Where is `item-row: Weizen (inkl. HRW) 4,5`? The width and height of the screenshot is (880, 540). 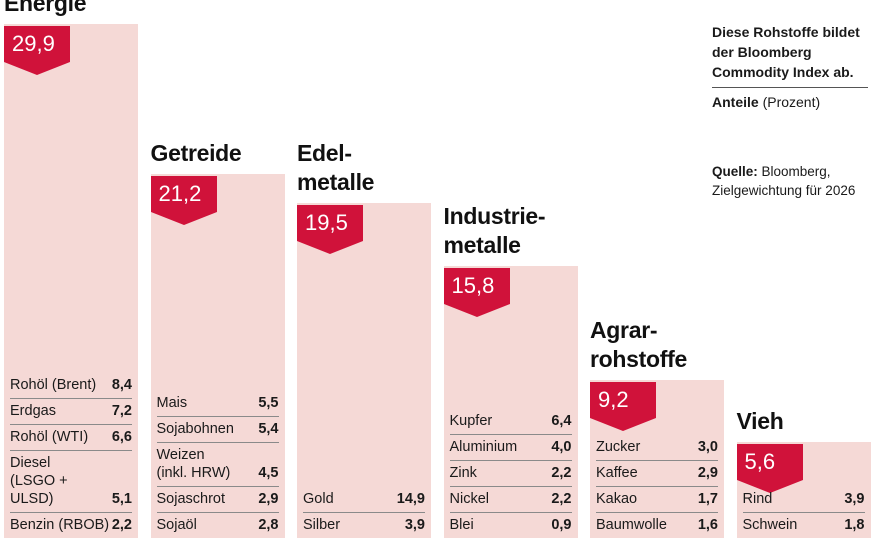 item-row: Weizen (inkl. HRW) 4,5 is located at coordinates (217, 464).